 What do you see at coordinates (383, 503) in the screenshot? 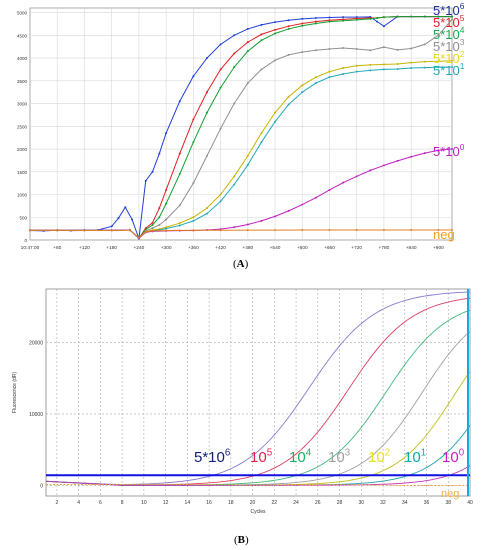
I see `x-tick-label-b: 32` at bounding box center [383, 503].